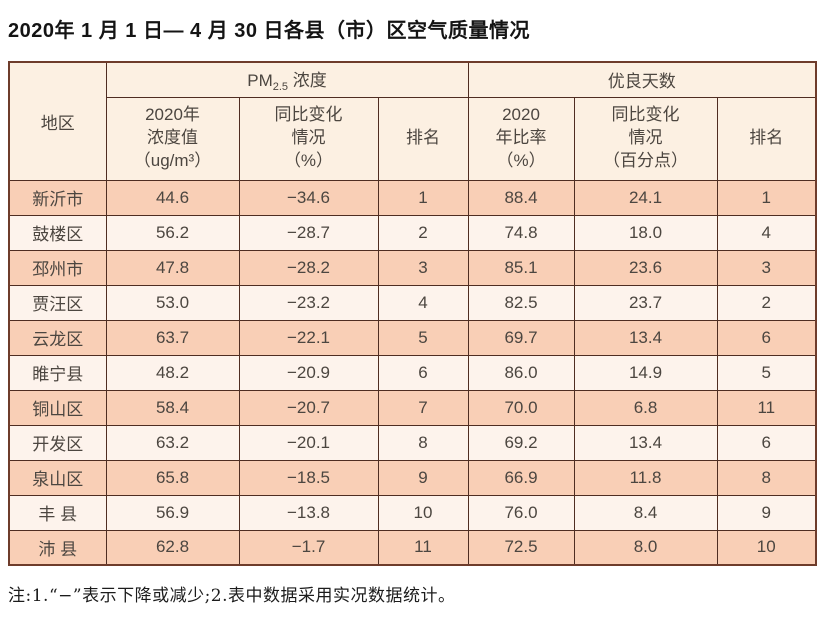 This screenshot has width=825, height=620. Describe the element at coordinates (172, 477) in the screenshot. I see `cell-pm-value: 65.8` at that location.